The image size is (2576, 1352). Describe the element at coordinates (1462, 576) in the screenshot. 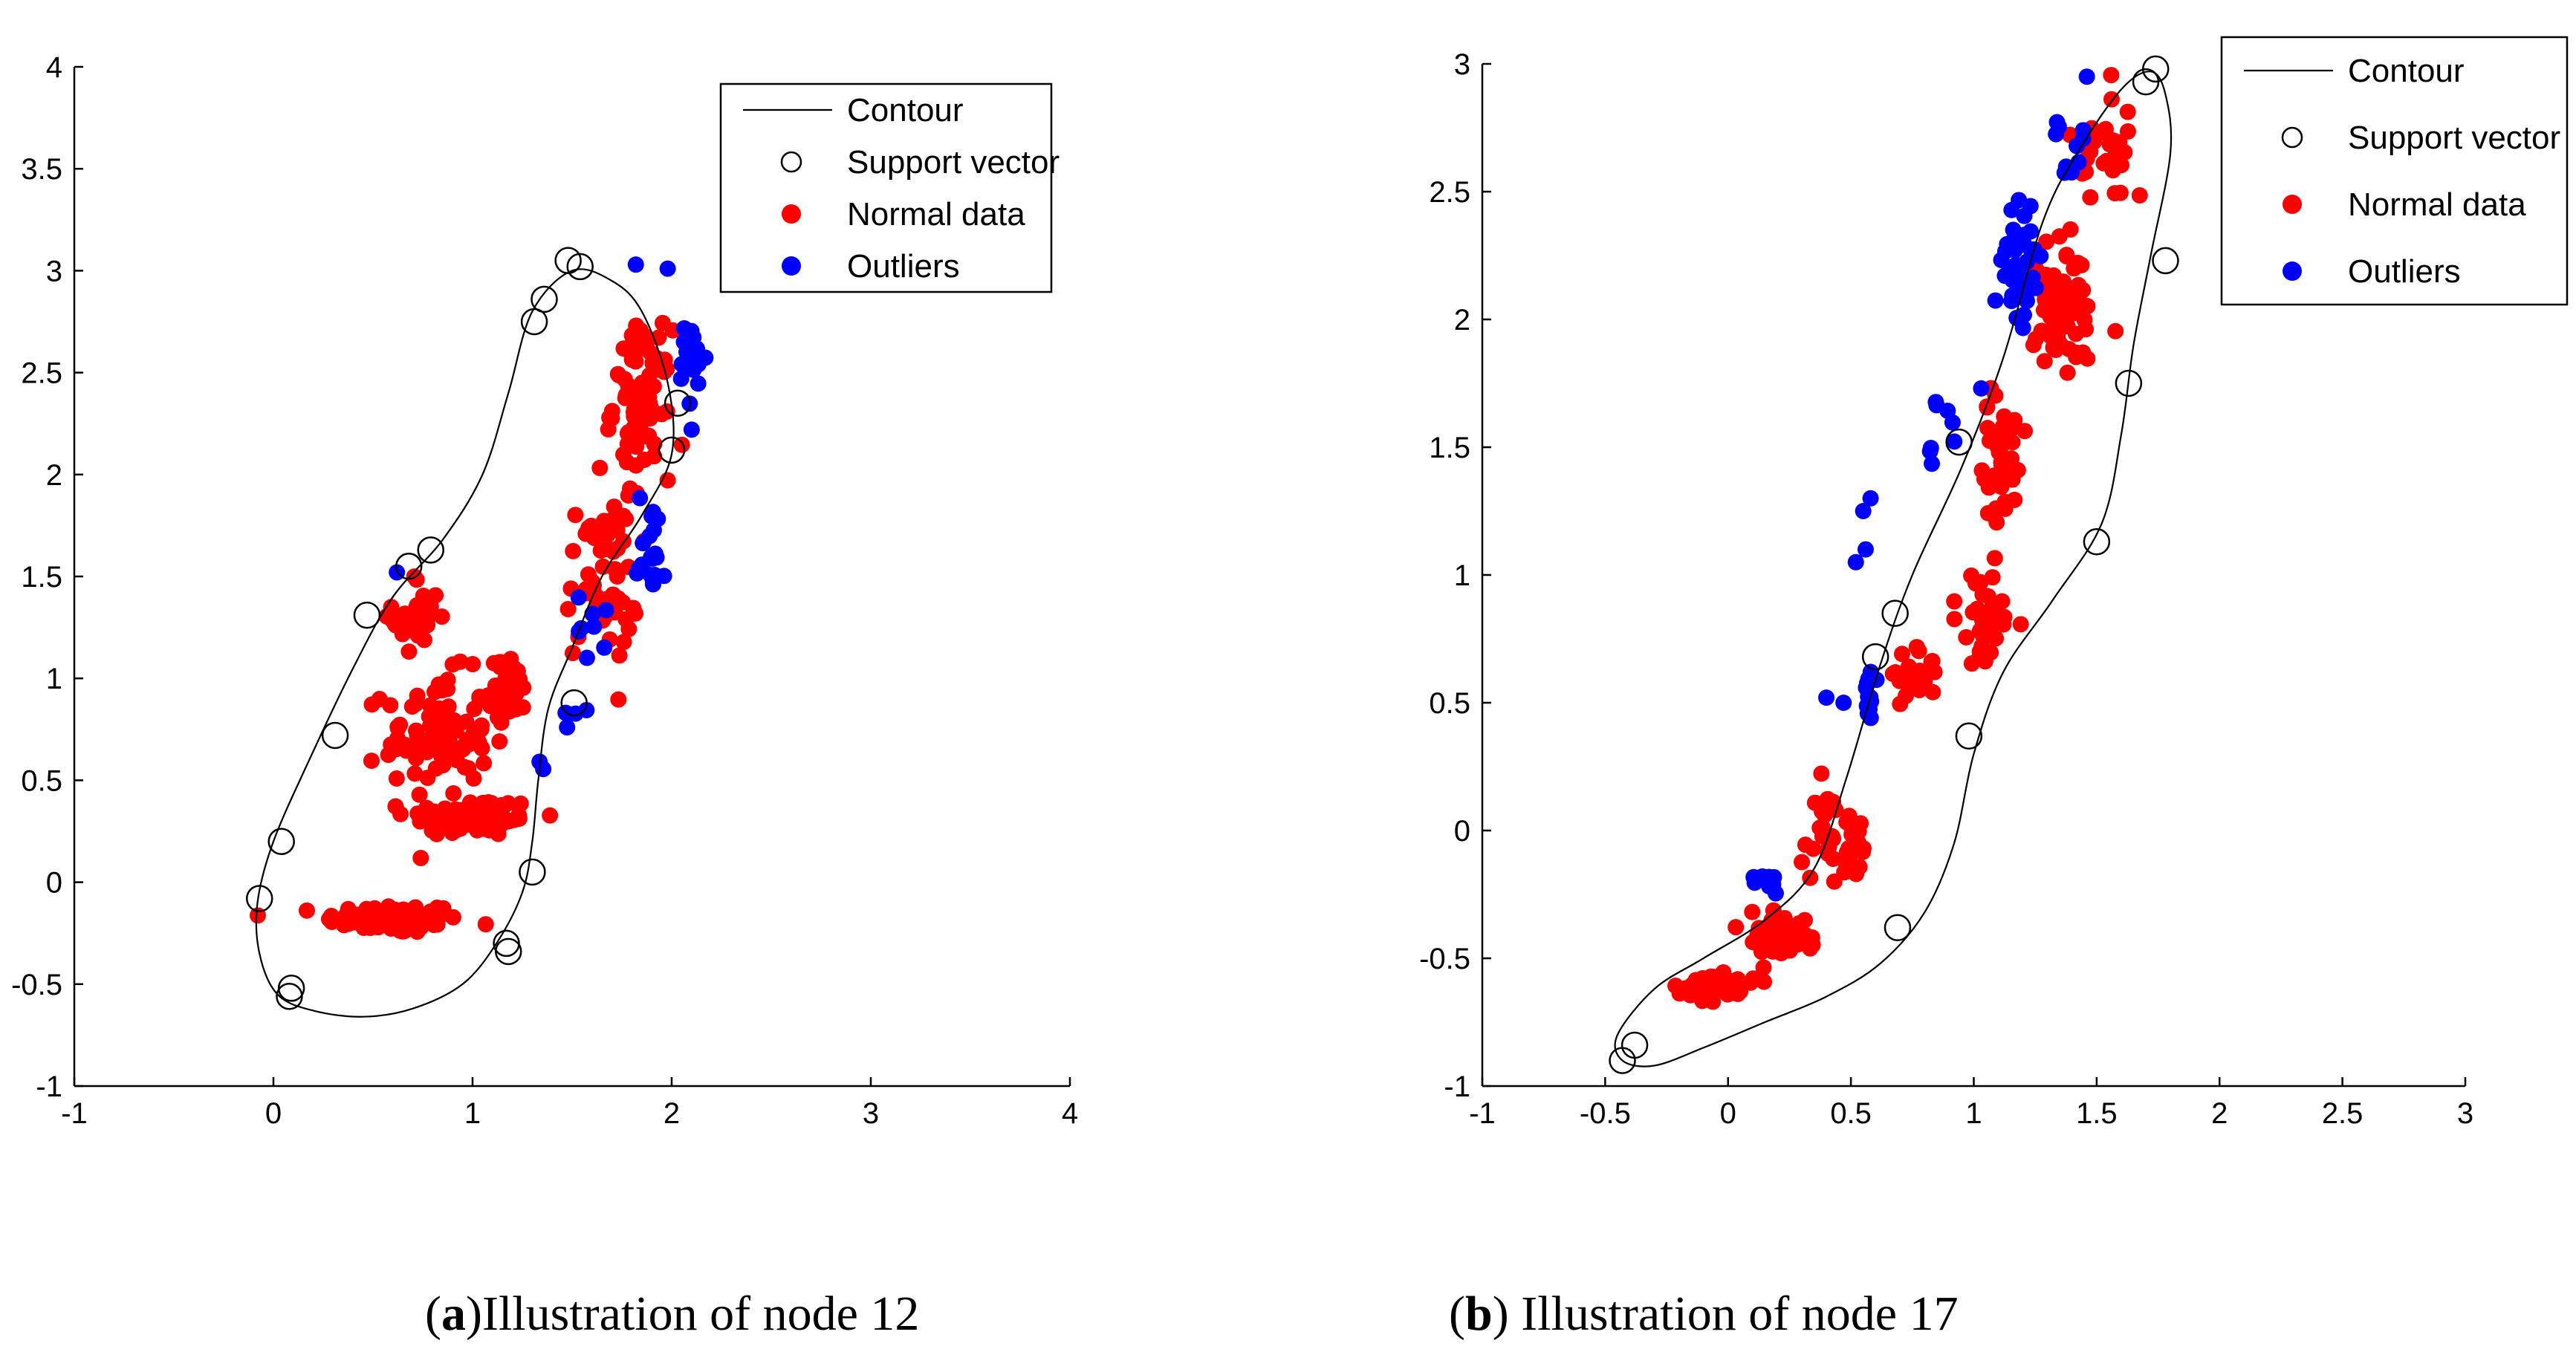

I see `panel-b-y-tick-label: 1` at that location.